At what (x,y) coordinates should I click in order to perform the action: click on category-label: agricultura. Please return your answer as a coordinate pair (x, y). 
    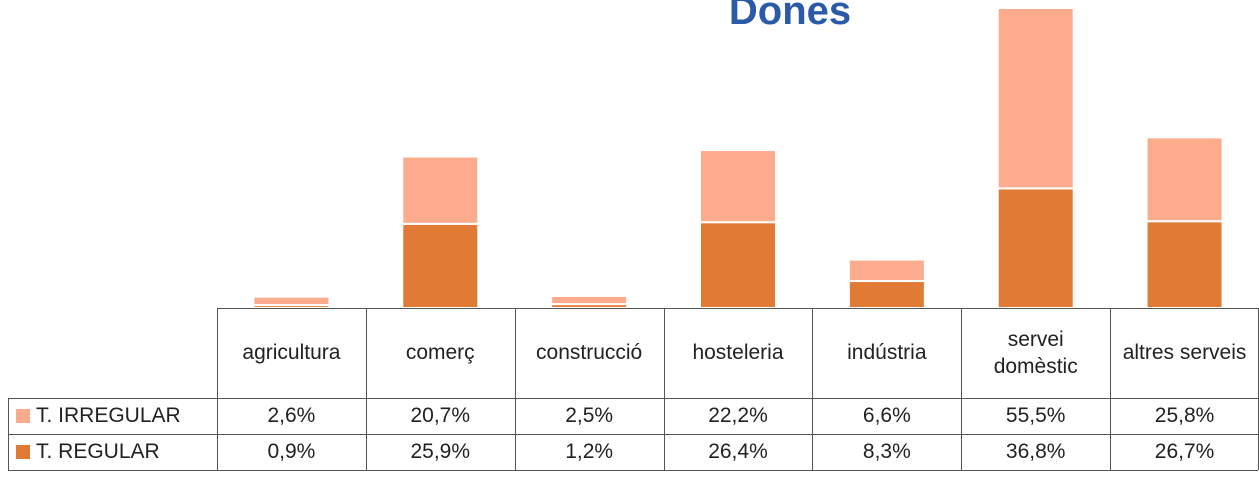
    Looking at the image, I should click on (291, 353).